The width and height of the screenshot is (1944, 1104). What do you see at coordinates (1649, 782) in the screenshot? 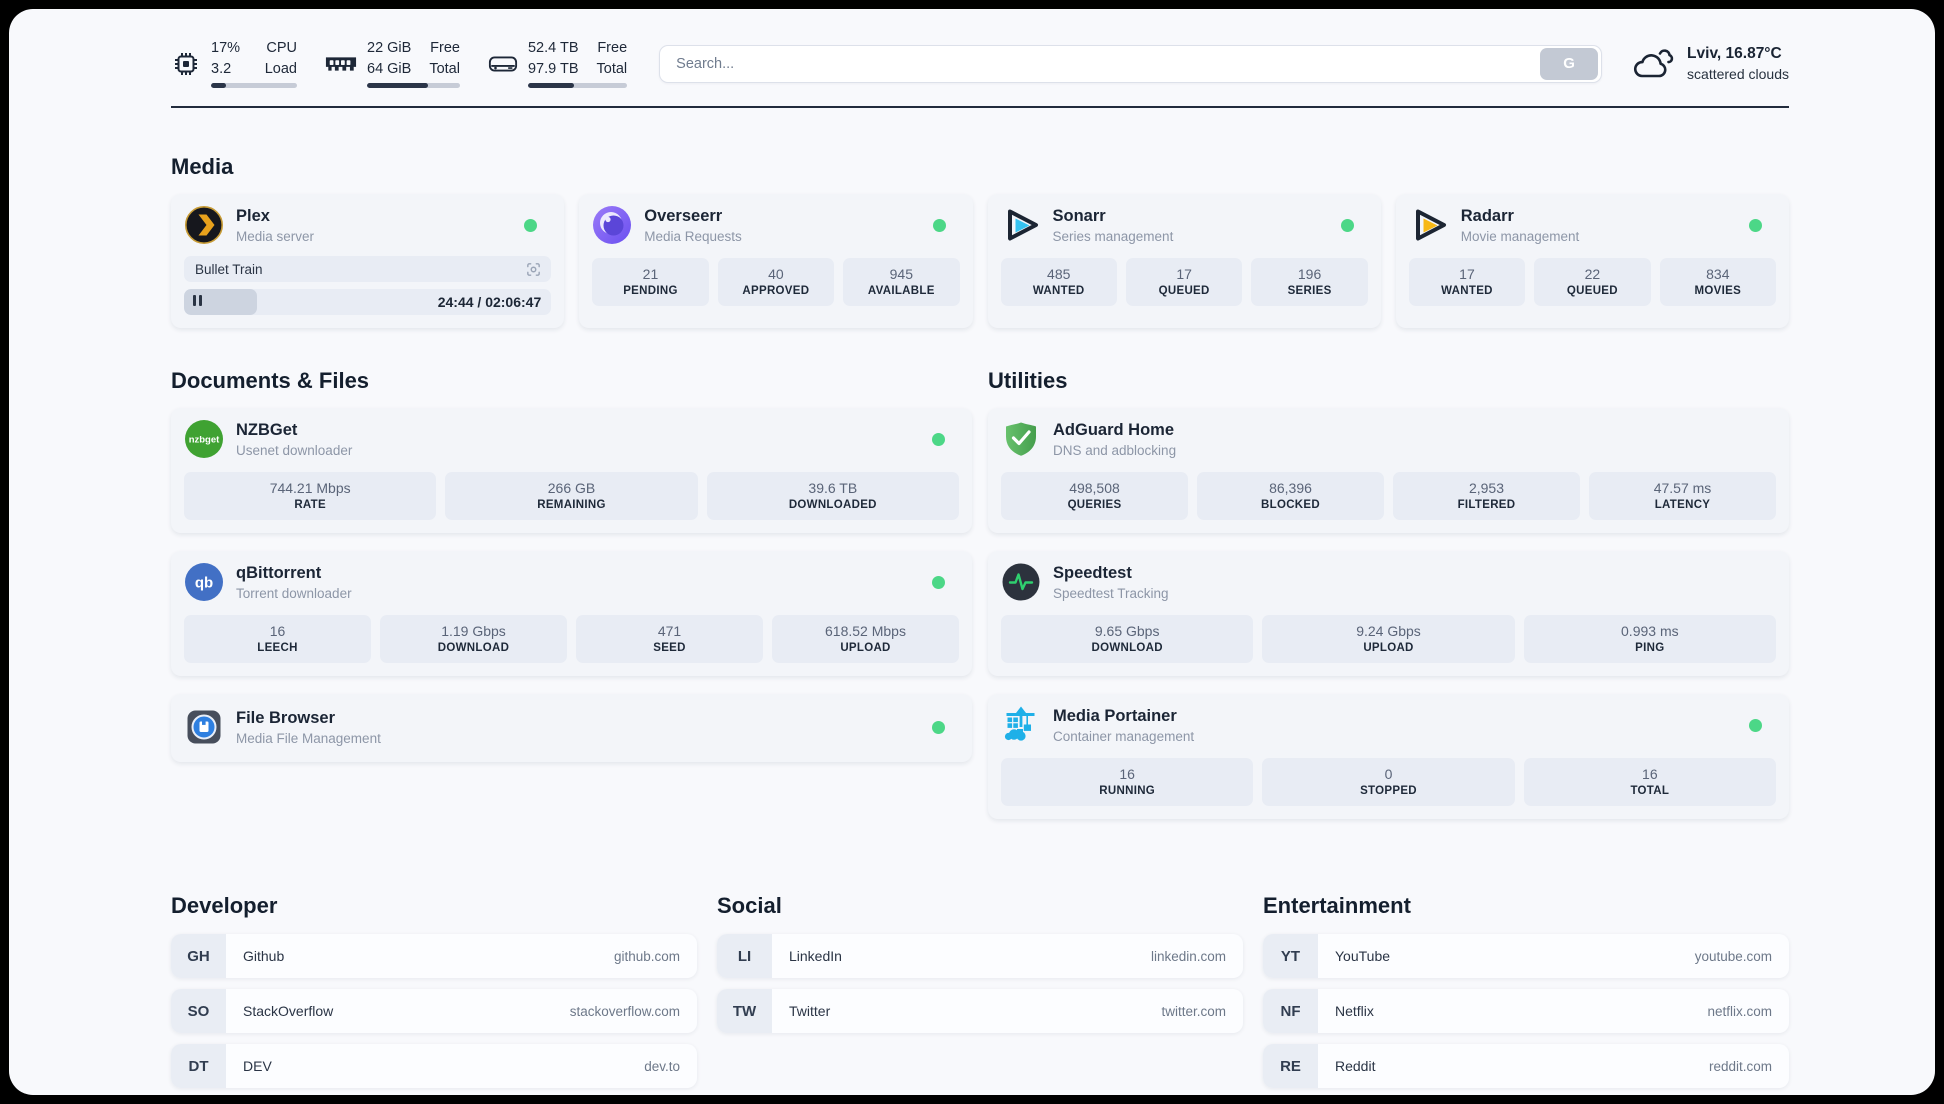
I see `stat-box: 16 TOTAL` at bounding box center [1649, 782].